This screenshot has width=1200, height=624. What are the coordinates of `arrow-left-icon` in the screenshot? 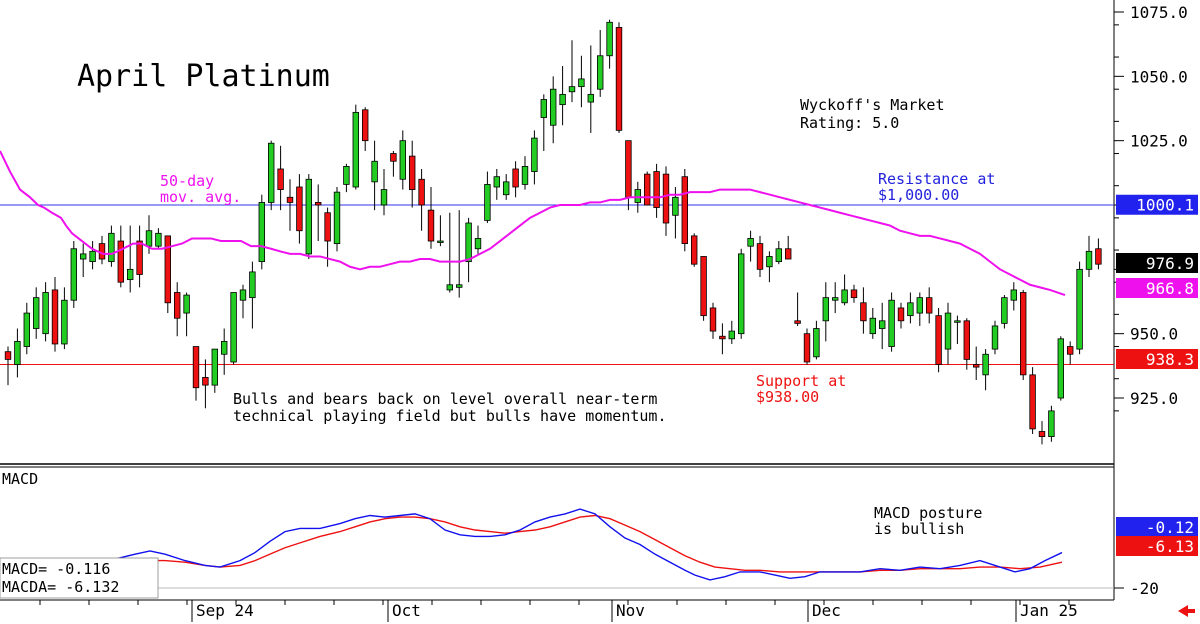 It's located at (1183, 611).